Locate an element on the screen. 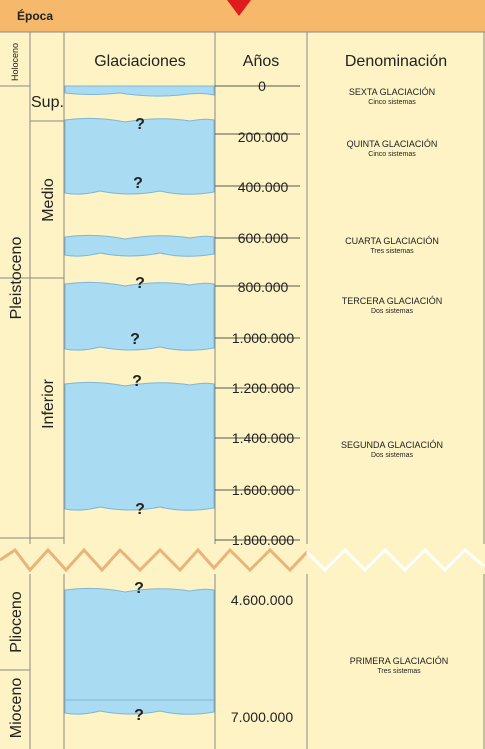 This screenshot has width=485, height=749. epoch-plioceno: Plioceno is located at coordinates (16, 621).